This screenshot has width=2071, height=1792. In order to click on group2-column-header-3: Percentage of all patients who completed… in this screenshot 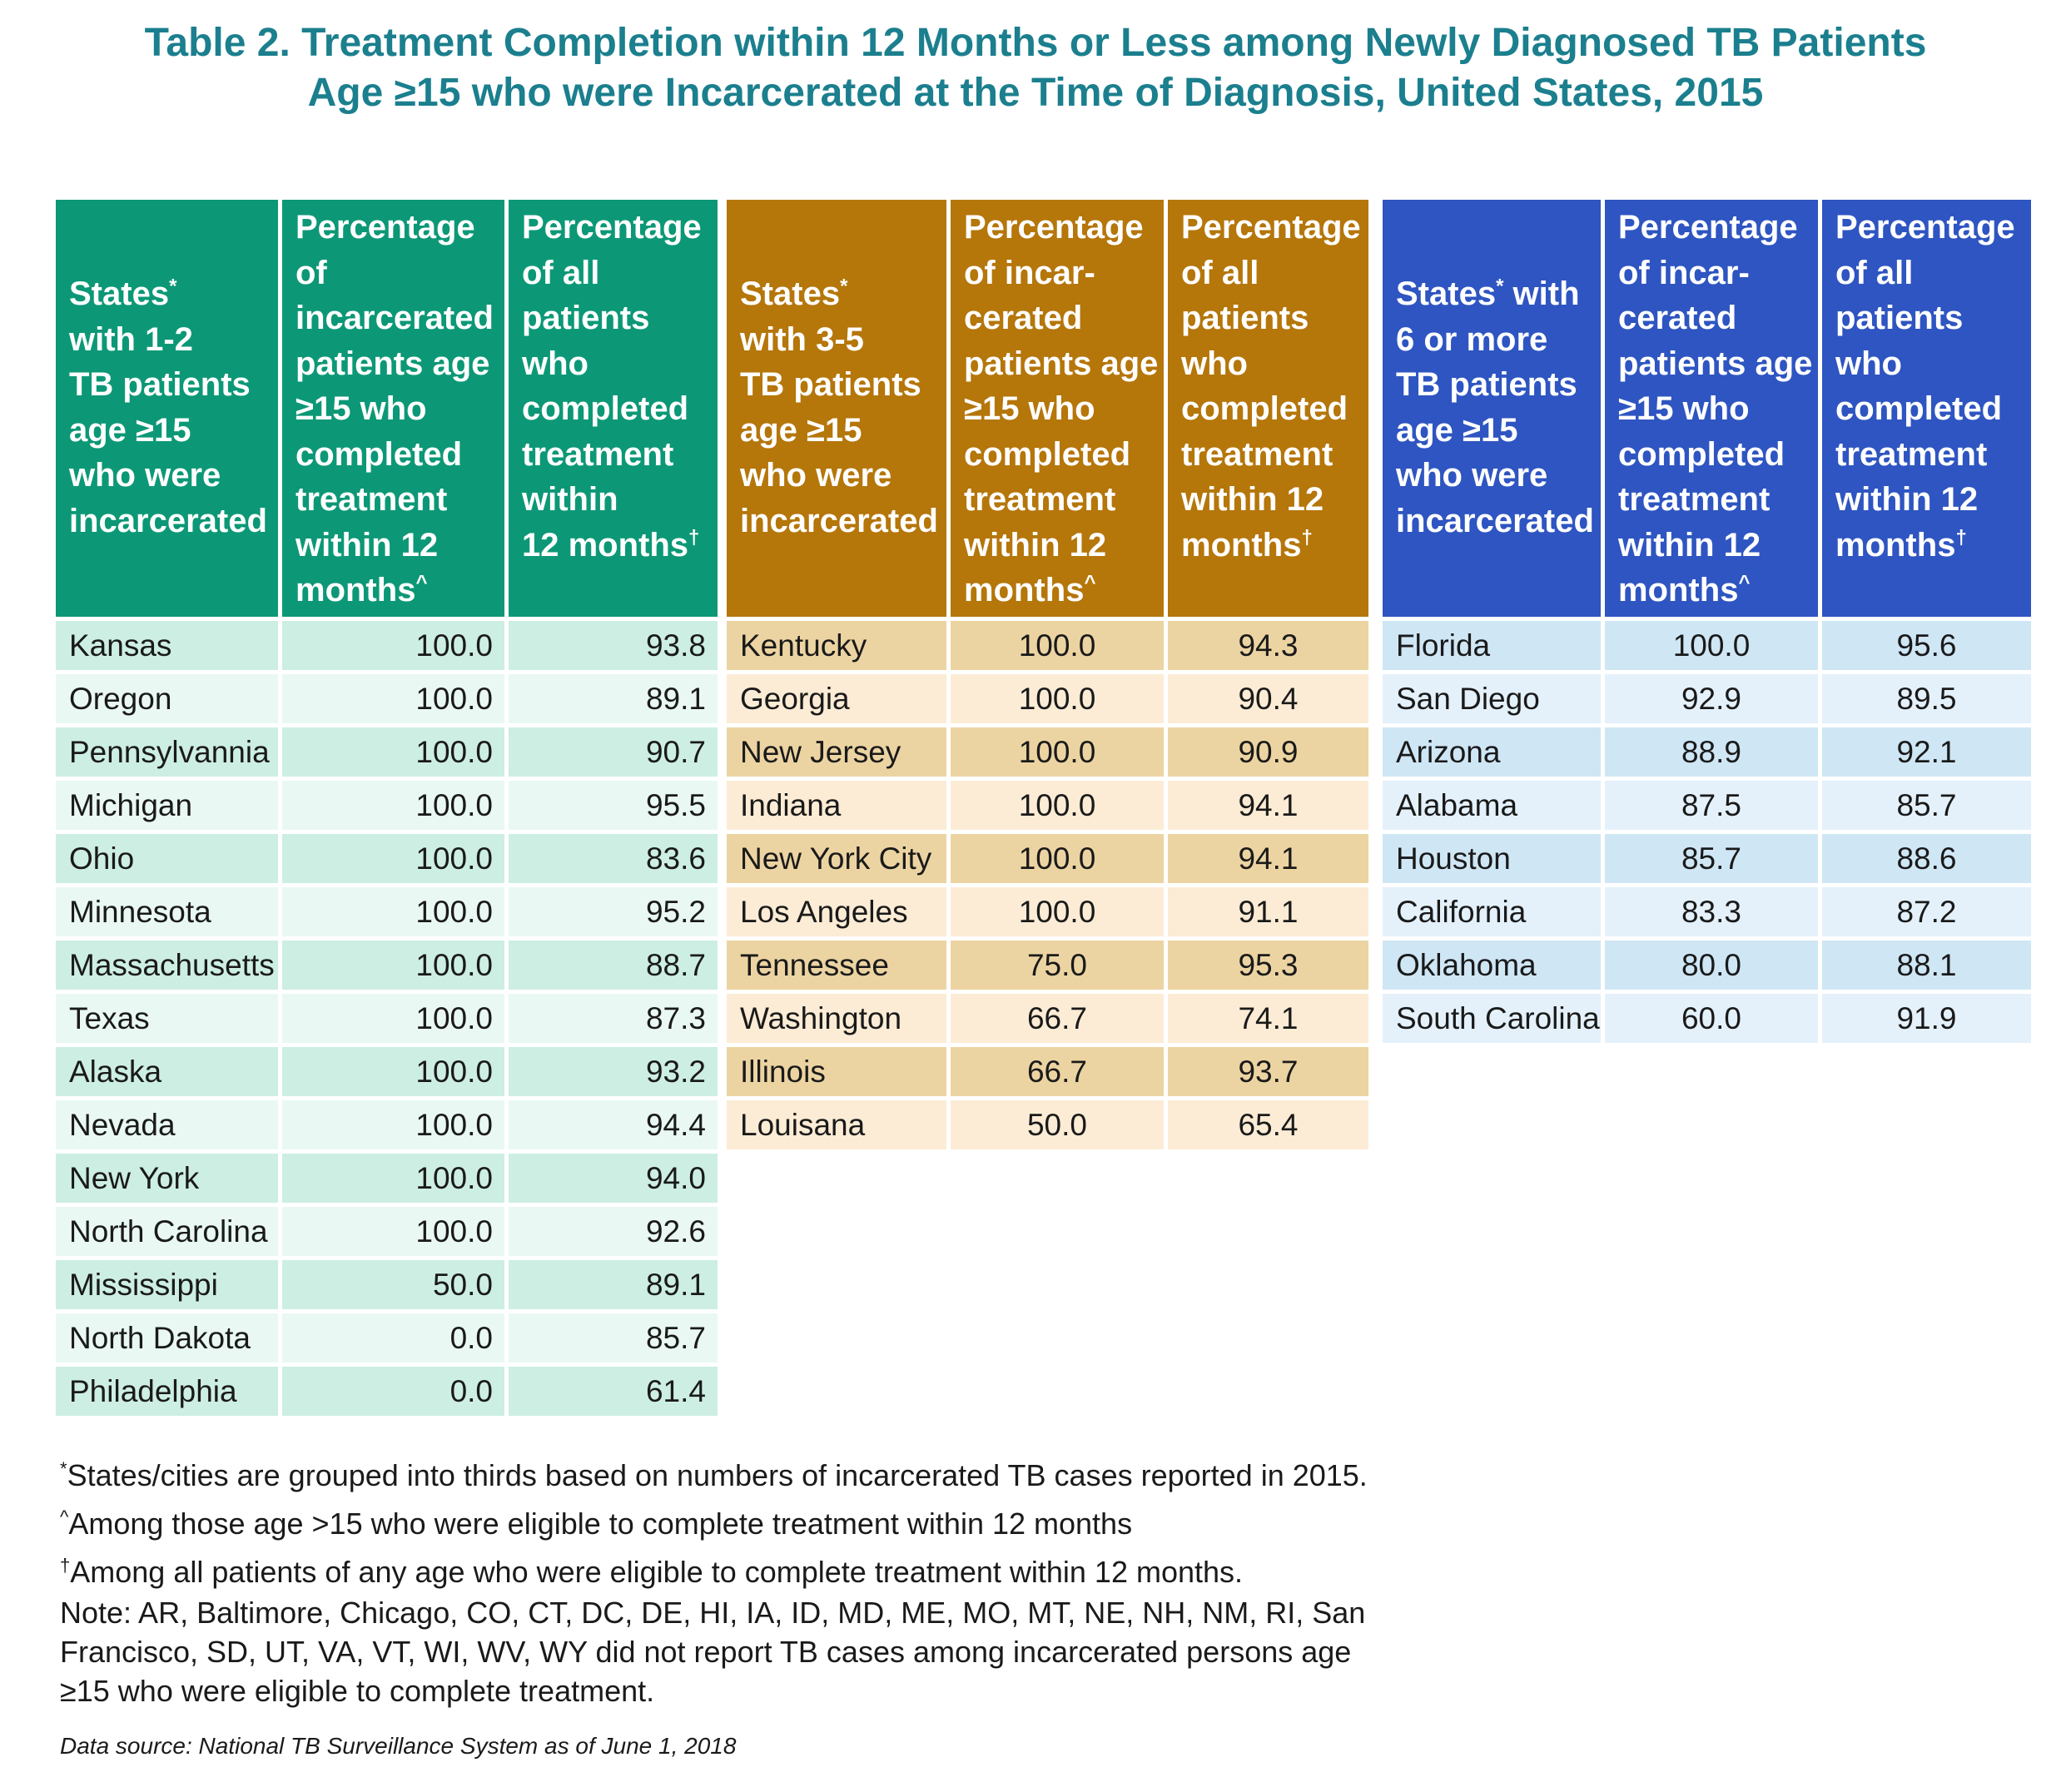, I will do `click(1268, 408)`.